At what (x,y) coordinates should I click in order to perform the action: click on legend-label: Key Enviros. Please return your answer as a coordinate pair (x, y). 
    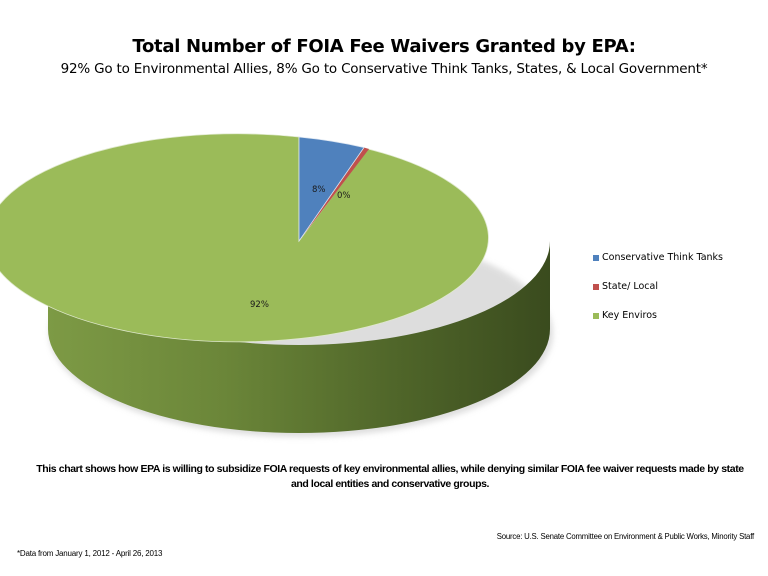
    Looking at the image, I should click on (629, 315).